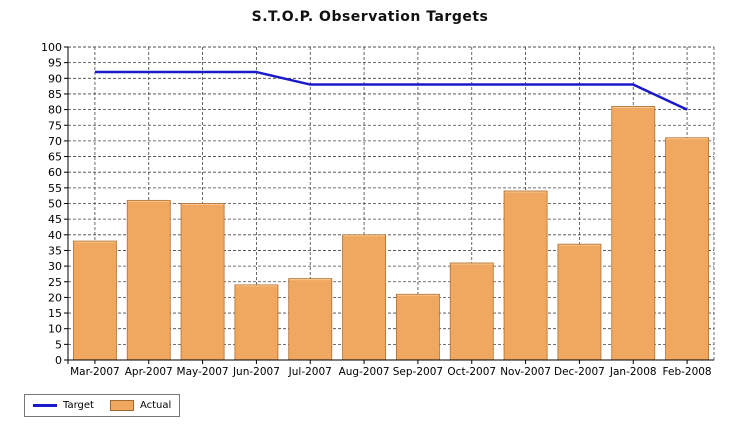 This screenshot has width=740, height=428. Describe the element at coordinates (58, 360) in the screenshot. I see `y-tick-label: 0` at that location.